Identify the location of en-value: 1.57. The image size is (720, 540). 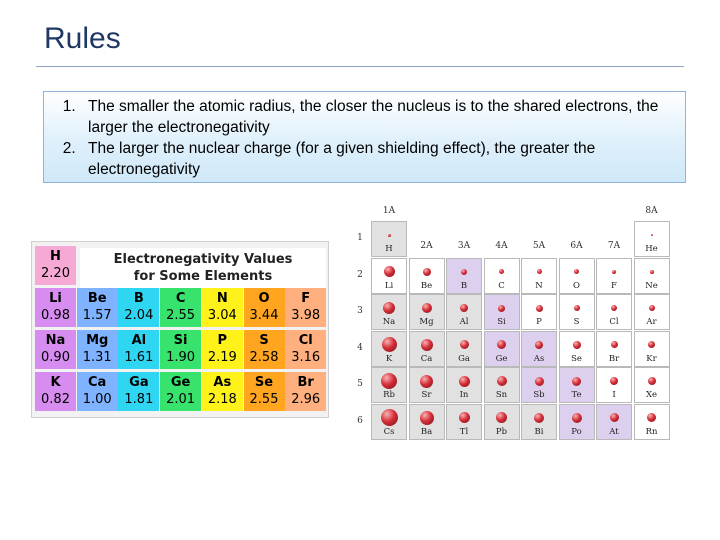
(97, 315).